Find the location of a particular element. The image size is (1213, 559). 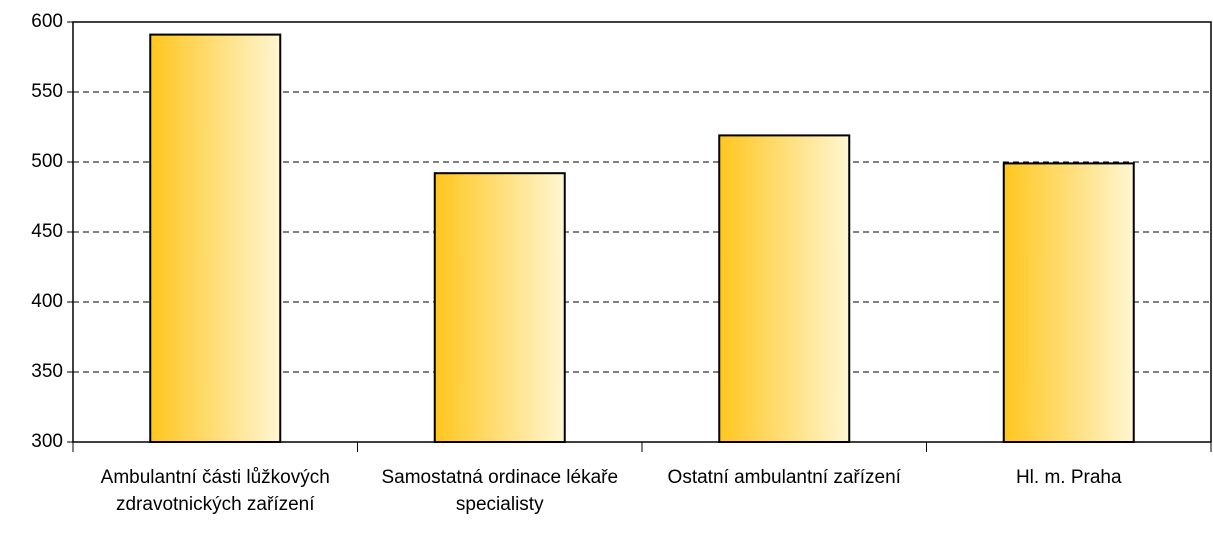

x-tick-label: Ostatní ambulantní zařízení is located at coordinates (784, 477).